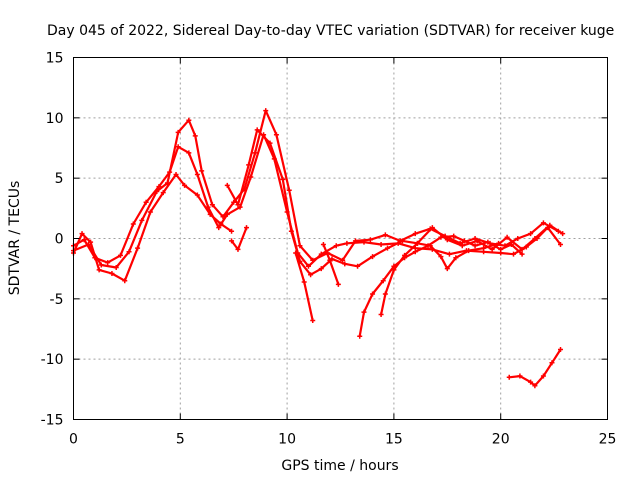 The image size is (640, 480). I want to click on y-tick-label: 15, so click(55, 59).